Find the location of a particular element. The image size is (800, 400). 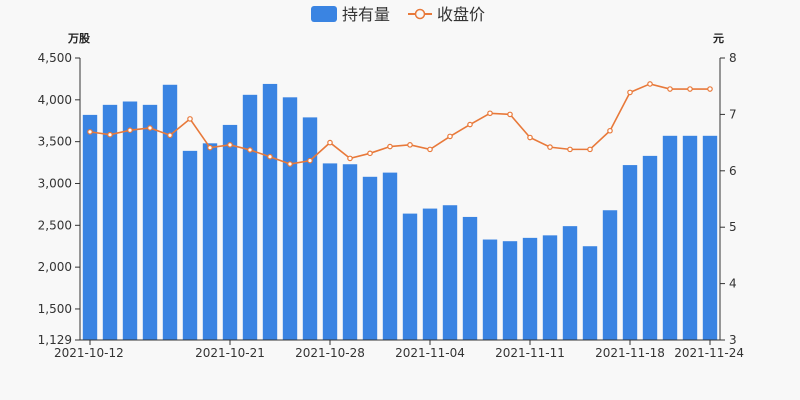

x-tick-label: 2021-11-11 is located at coordinates (530, 353).